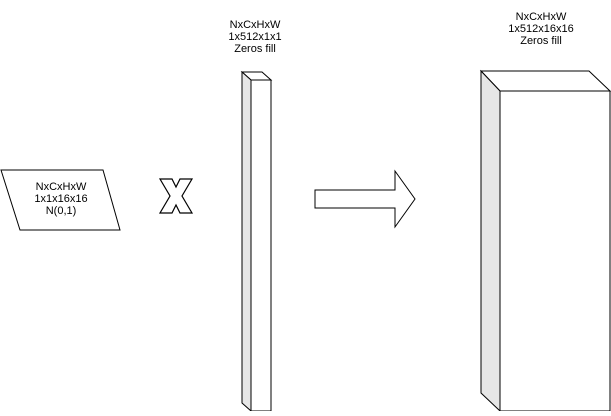 The image size is (611, 416). Describe the element at coordinates (61, 187) in the screenshot. I see `input-tensor-dims-header: NxCxHxW` at that location.